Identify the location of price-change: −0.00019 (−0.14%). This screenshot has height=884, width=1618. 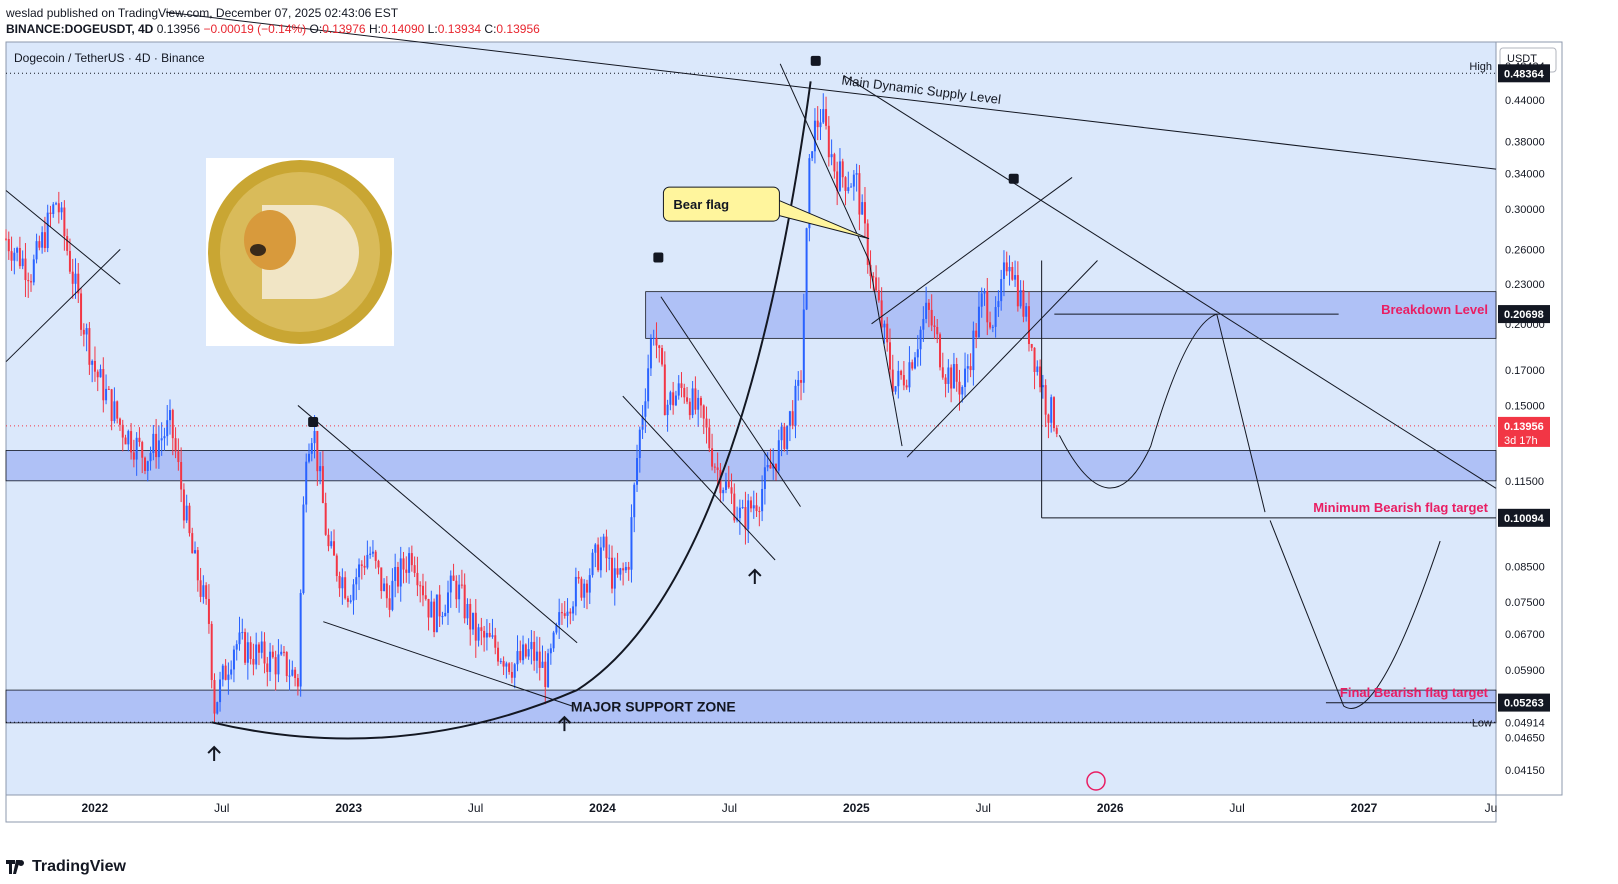
(255, 29).